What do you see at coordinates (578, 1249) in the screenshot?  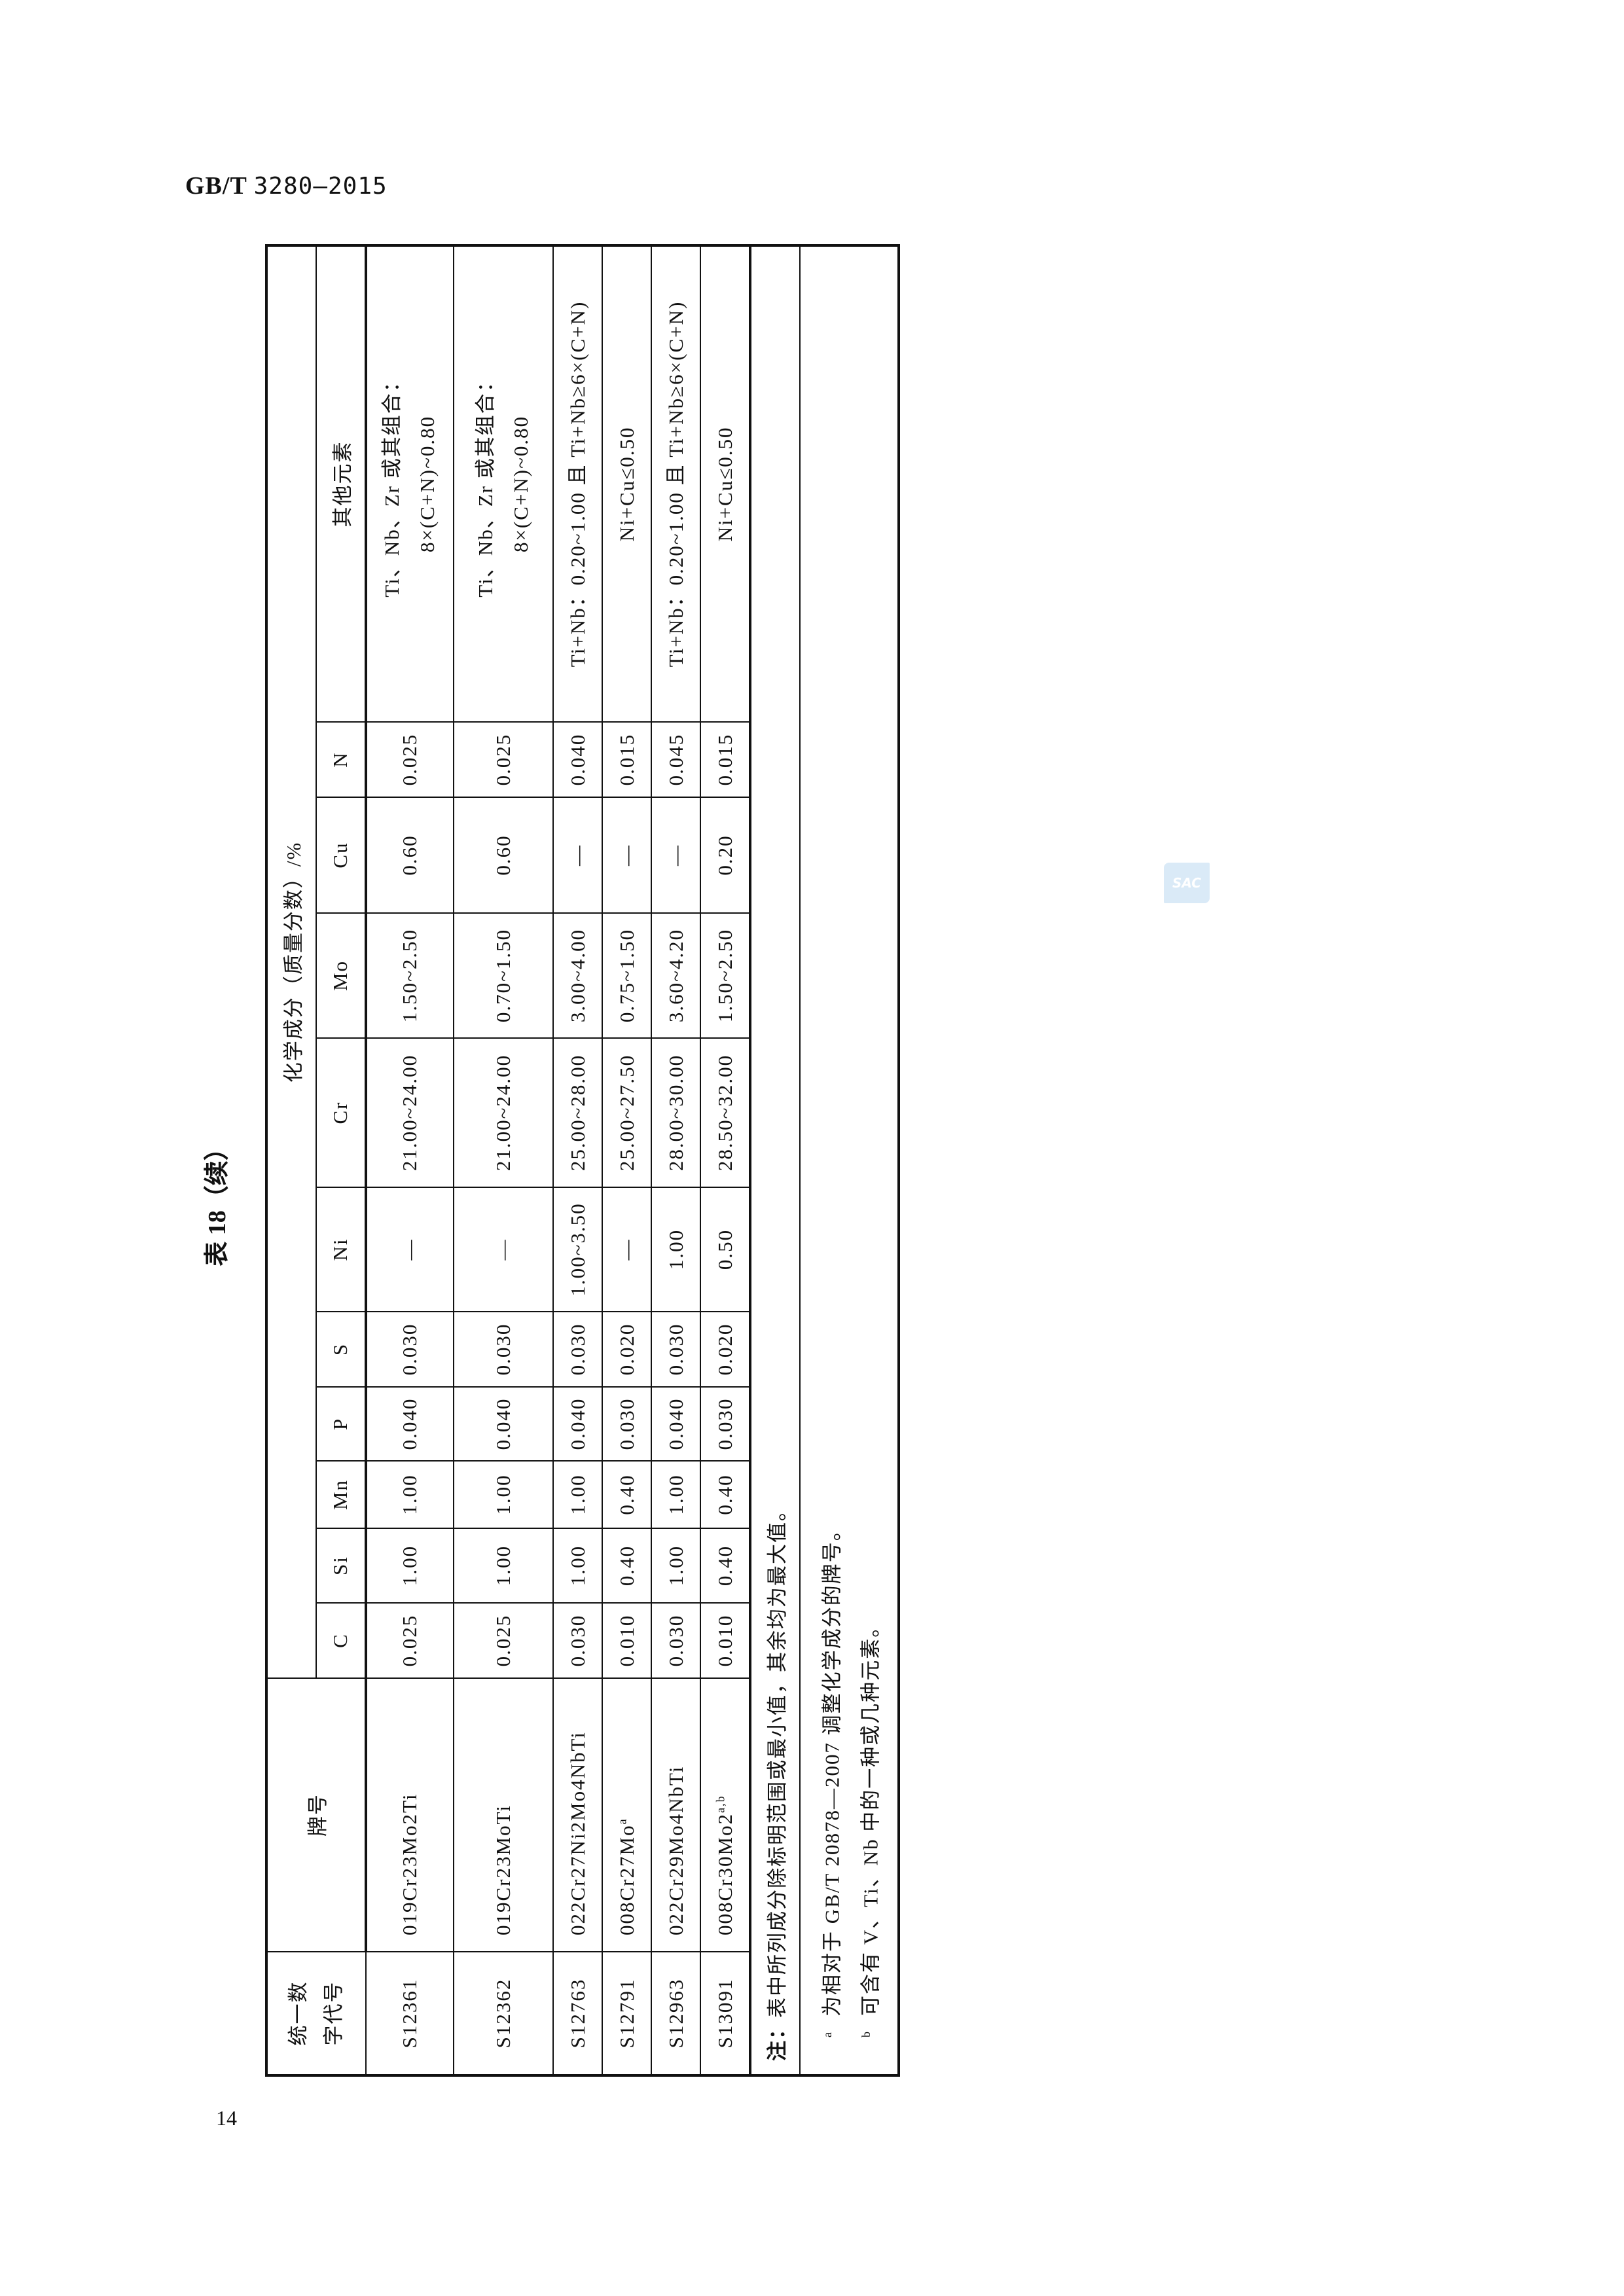 I see `cell-ni: 1.00~3.50` at bounding box center [578, 1249].